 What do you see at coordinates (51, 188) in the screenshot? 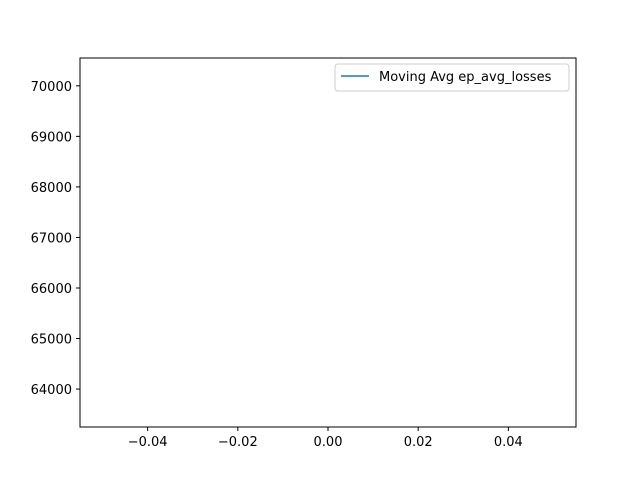
I see `y-tick-label: 68000` at bounding box center [51, 188].